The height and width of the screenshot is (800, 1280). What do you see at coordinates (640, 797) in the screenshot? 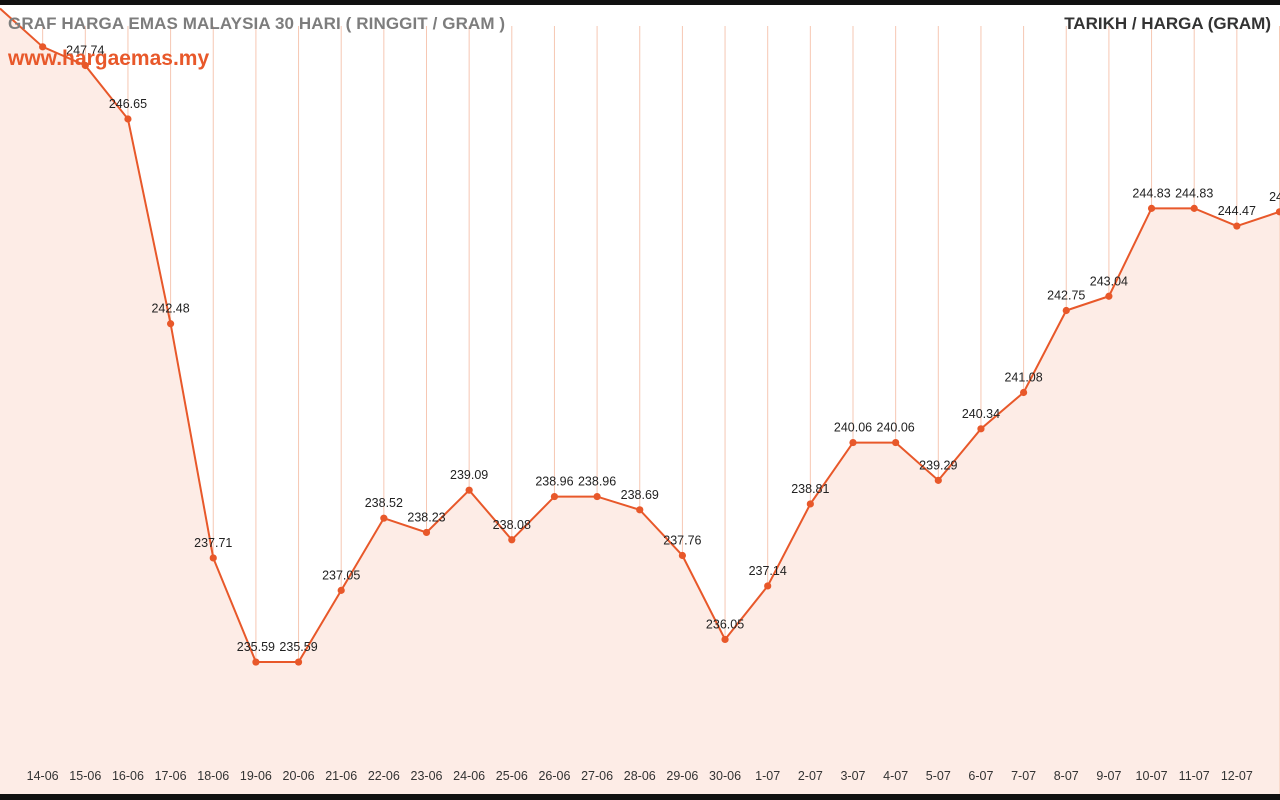
I see `bottom-border` at bounding box center [640, 797].